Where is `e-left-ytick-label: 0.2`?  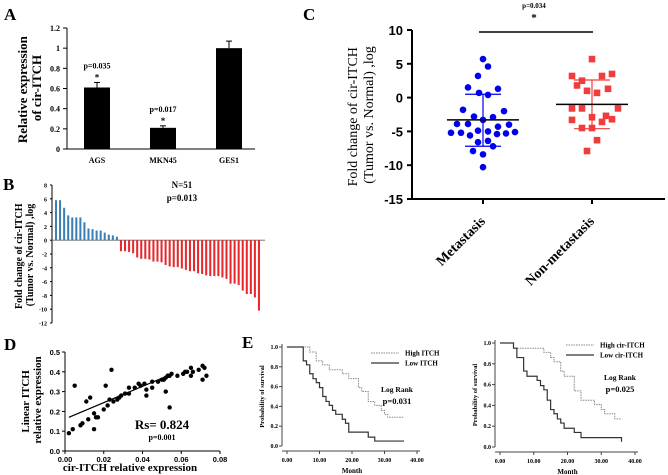 e-left-ytick-label: 0.2 is located at coordinates (275, 427).